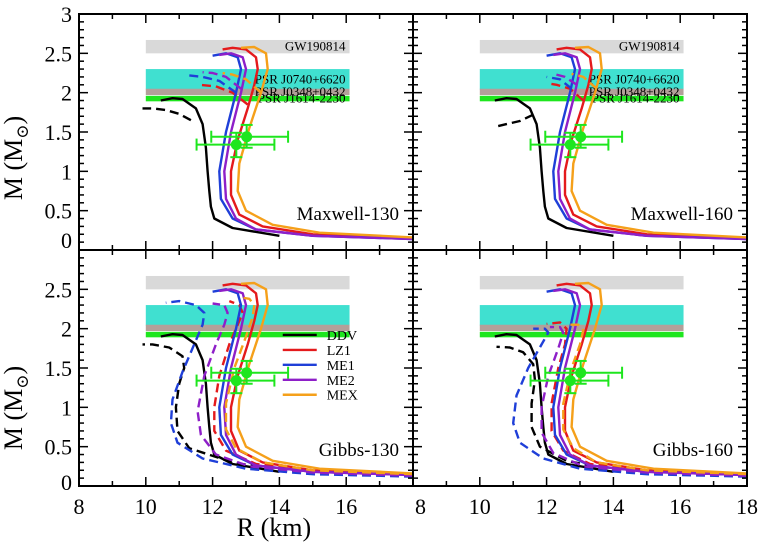  I want to click on y-tick-label-bottom: 0, so click(66, 482).